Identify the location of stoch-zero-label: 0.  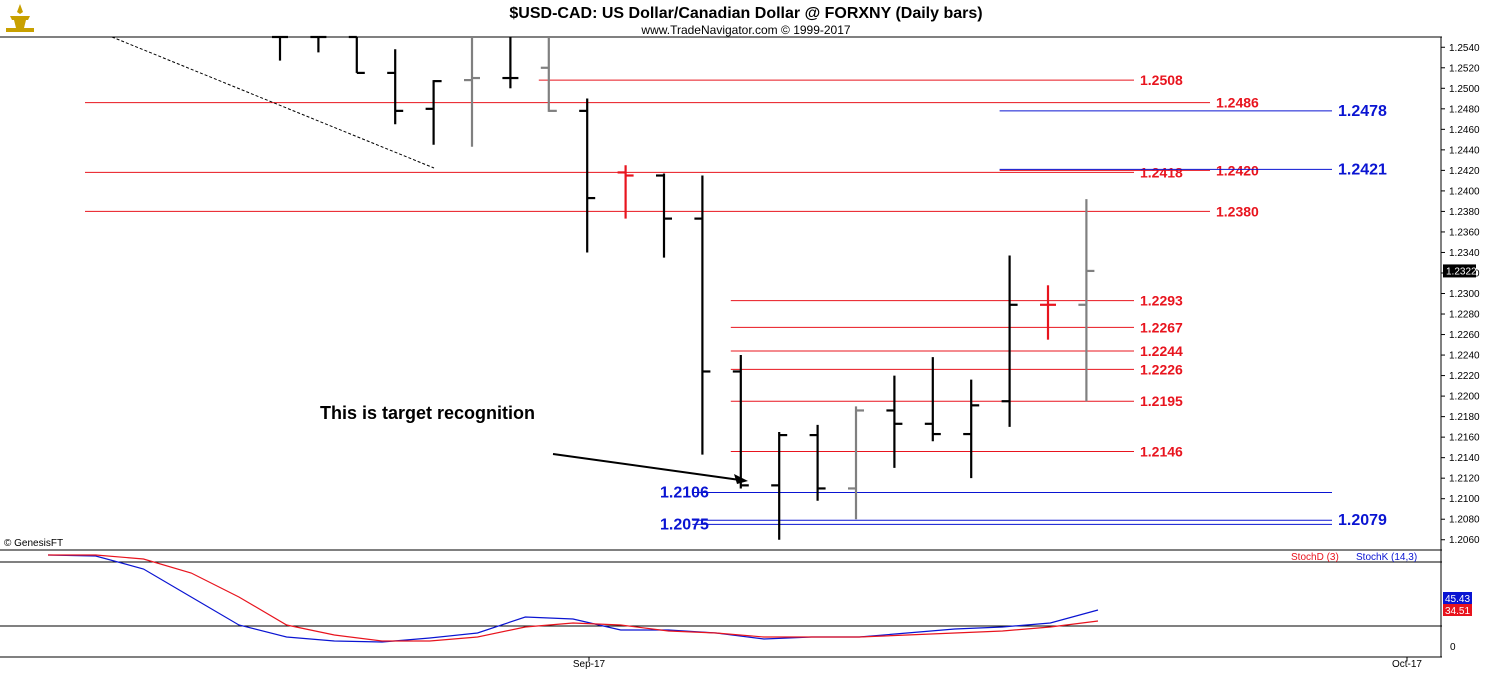
(1453, 647).